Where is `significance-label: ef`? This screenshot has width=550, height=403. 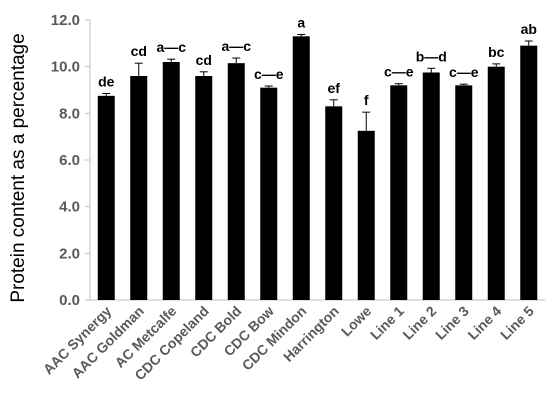 significance-label: ef is located at coordinates (334, 88).